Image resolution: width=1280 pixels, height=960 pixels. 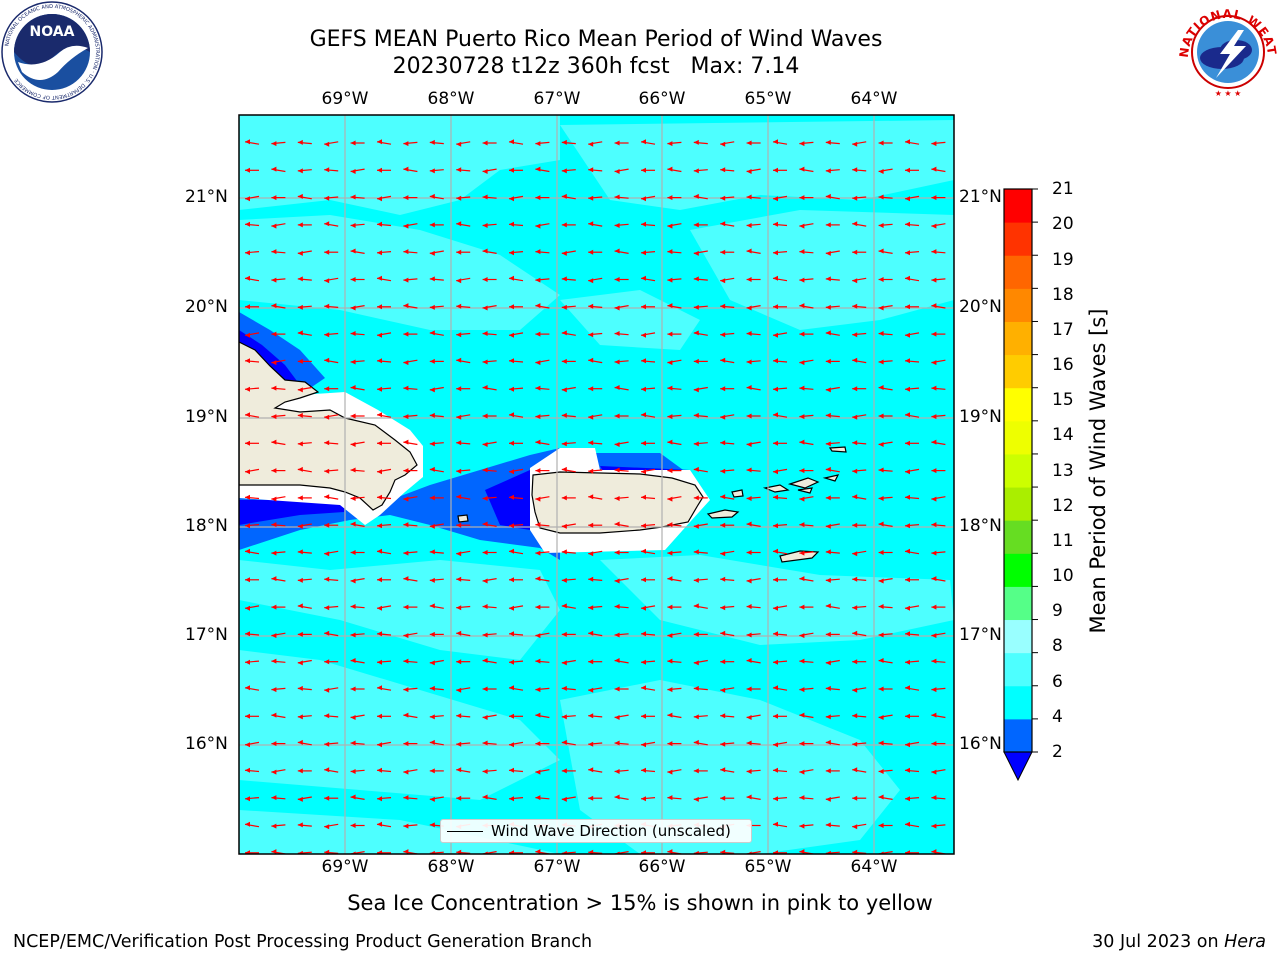 I want to click on lon-label-bottom-69: 69°W, so click(x=345, y=867).